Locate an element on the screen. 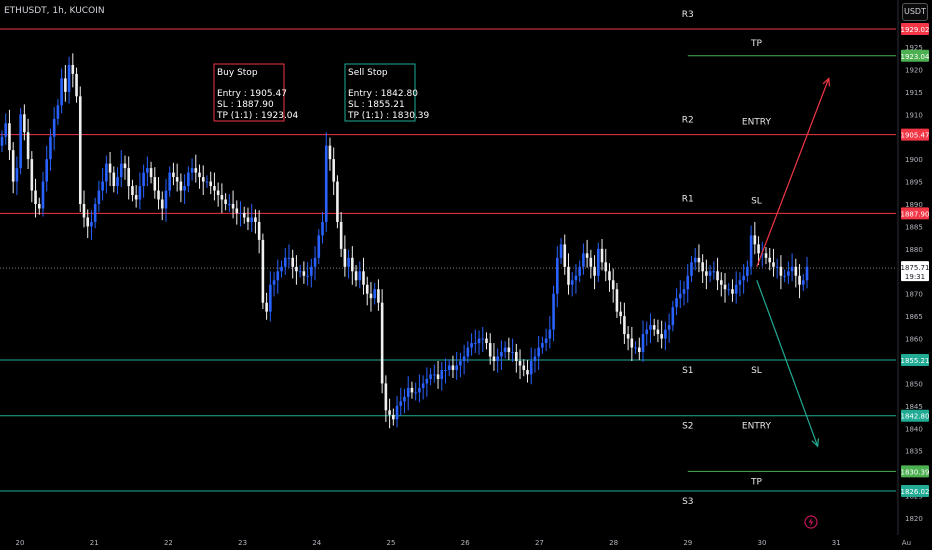 The image size is (932, 550). x-tick-label: 26 is located at coordinates (465, 543).